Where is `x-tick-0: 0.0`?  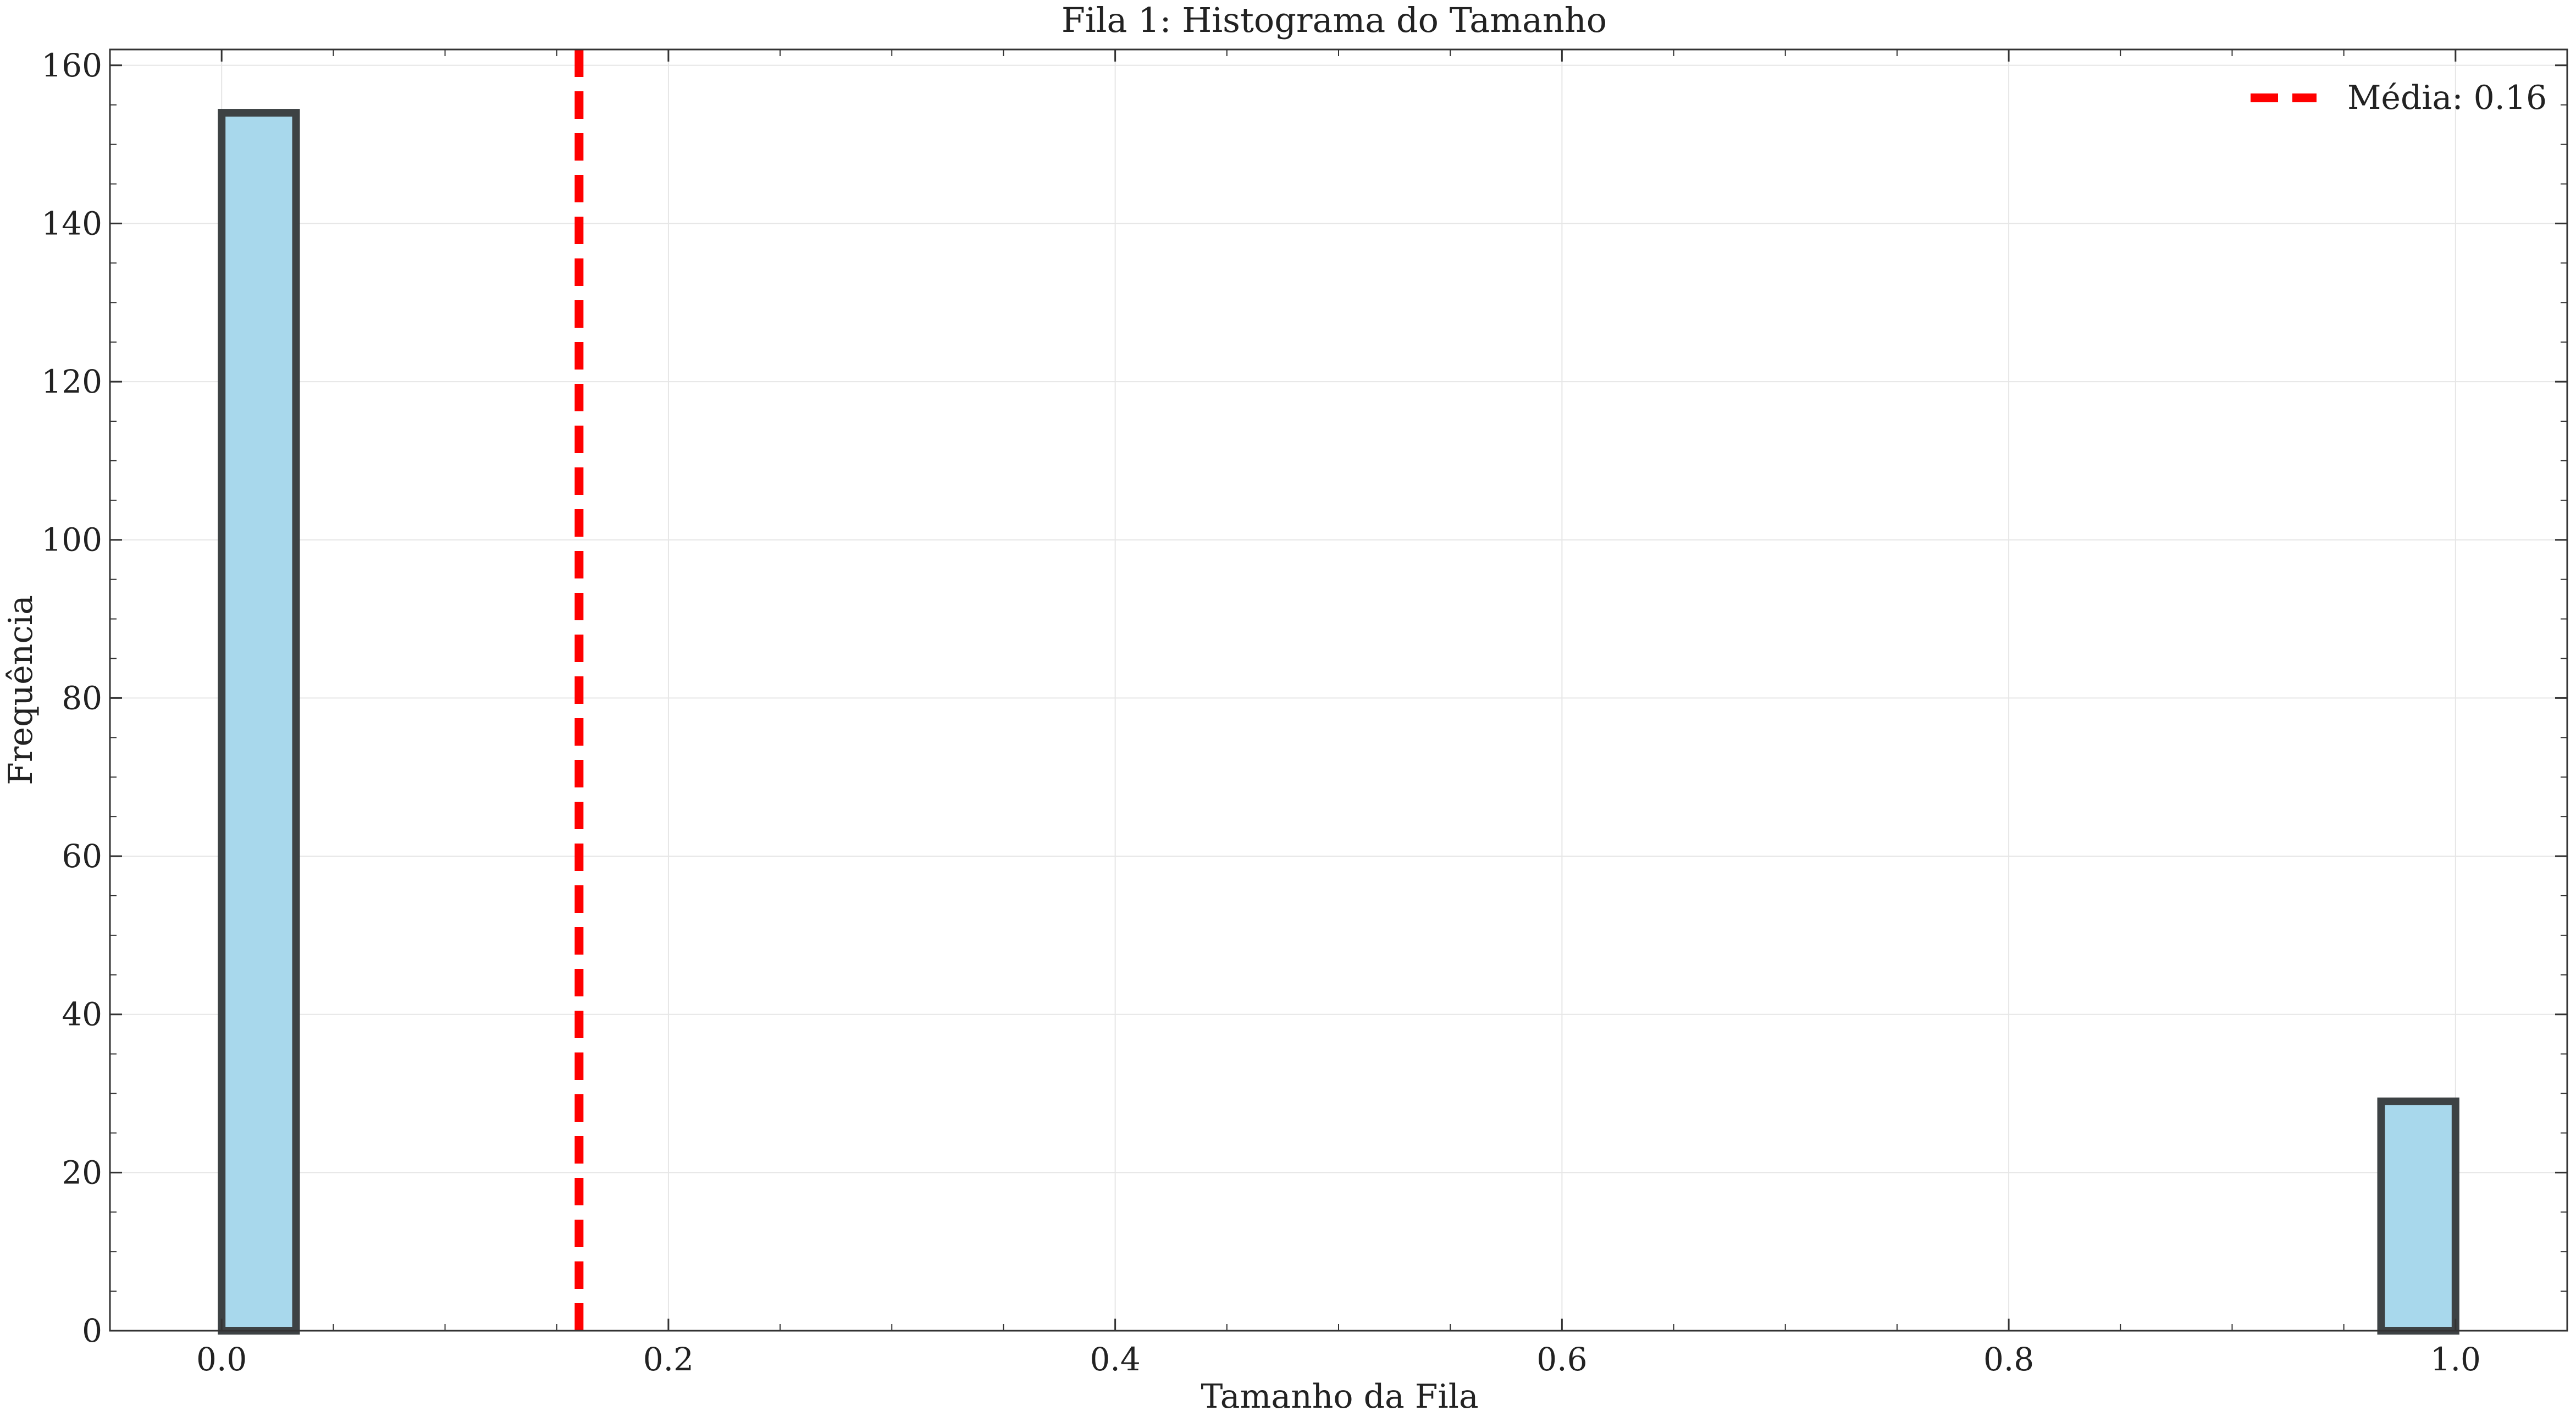 x-tick-0: 0.0 is located at coordinates (221, 713).